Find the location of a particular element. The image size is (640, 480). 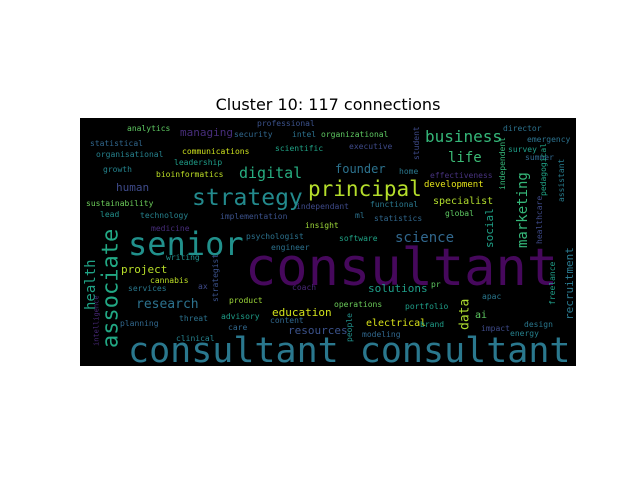

cloud-word: modeling is located at coordinates (381, 334).